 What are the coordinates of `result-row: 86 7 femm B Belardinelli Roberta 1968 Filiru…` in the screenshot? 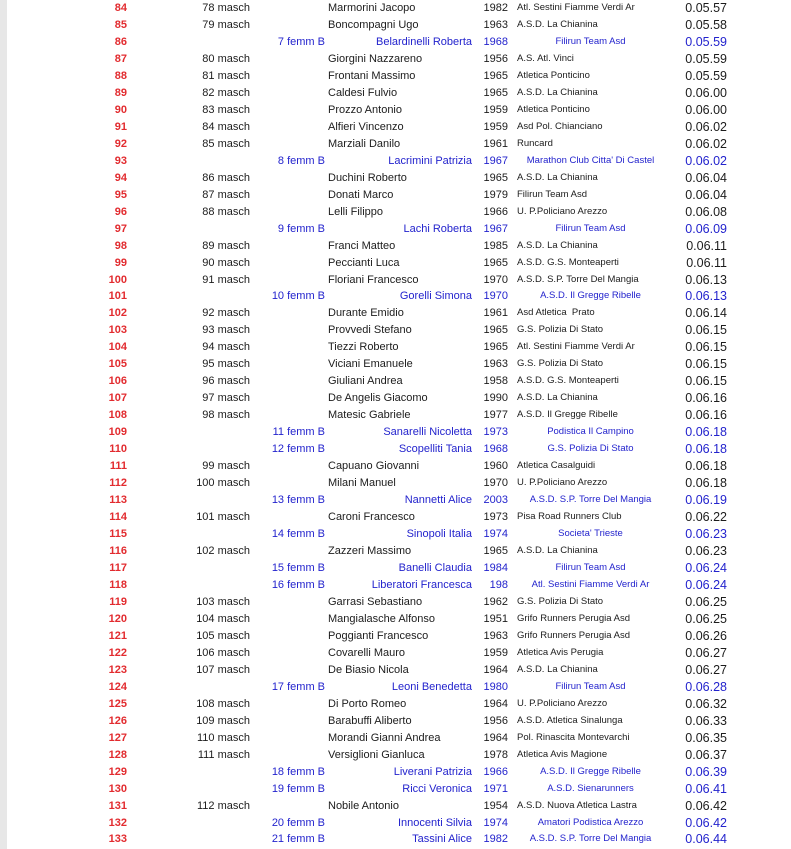 It's located at (395, 42).